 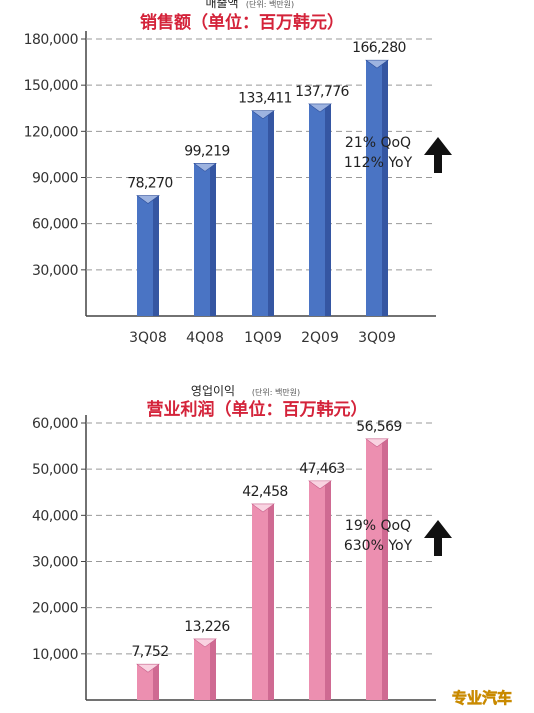 What do you see at coordinates (320, 338) in the screenshot?
I see `x-tick-label: 2Q09` at bounding box center [320, 338].